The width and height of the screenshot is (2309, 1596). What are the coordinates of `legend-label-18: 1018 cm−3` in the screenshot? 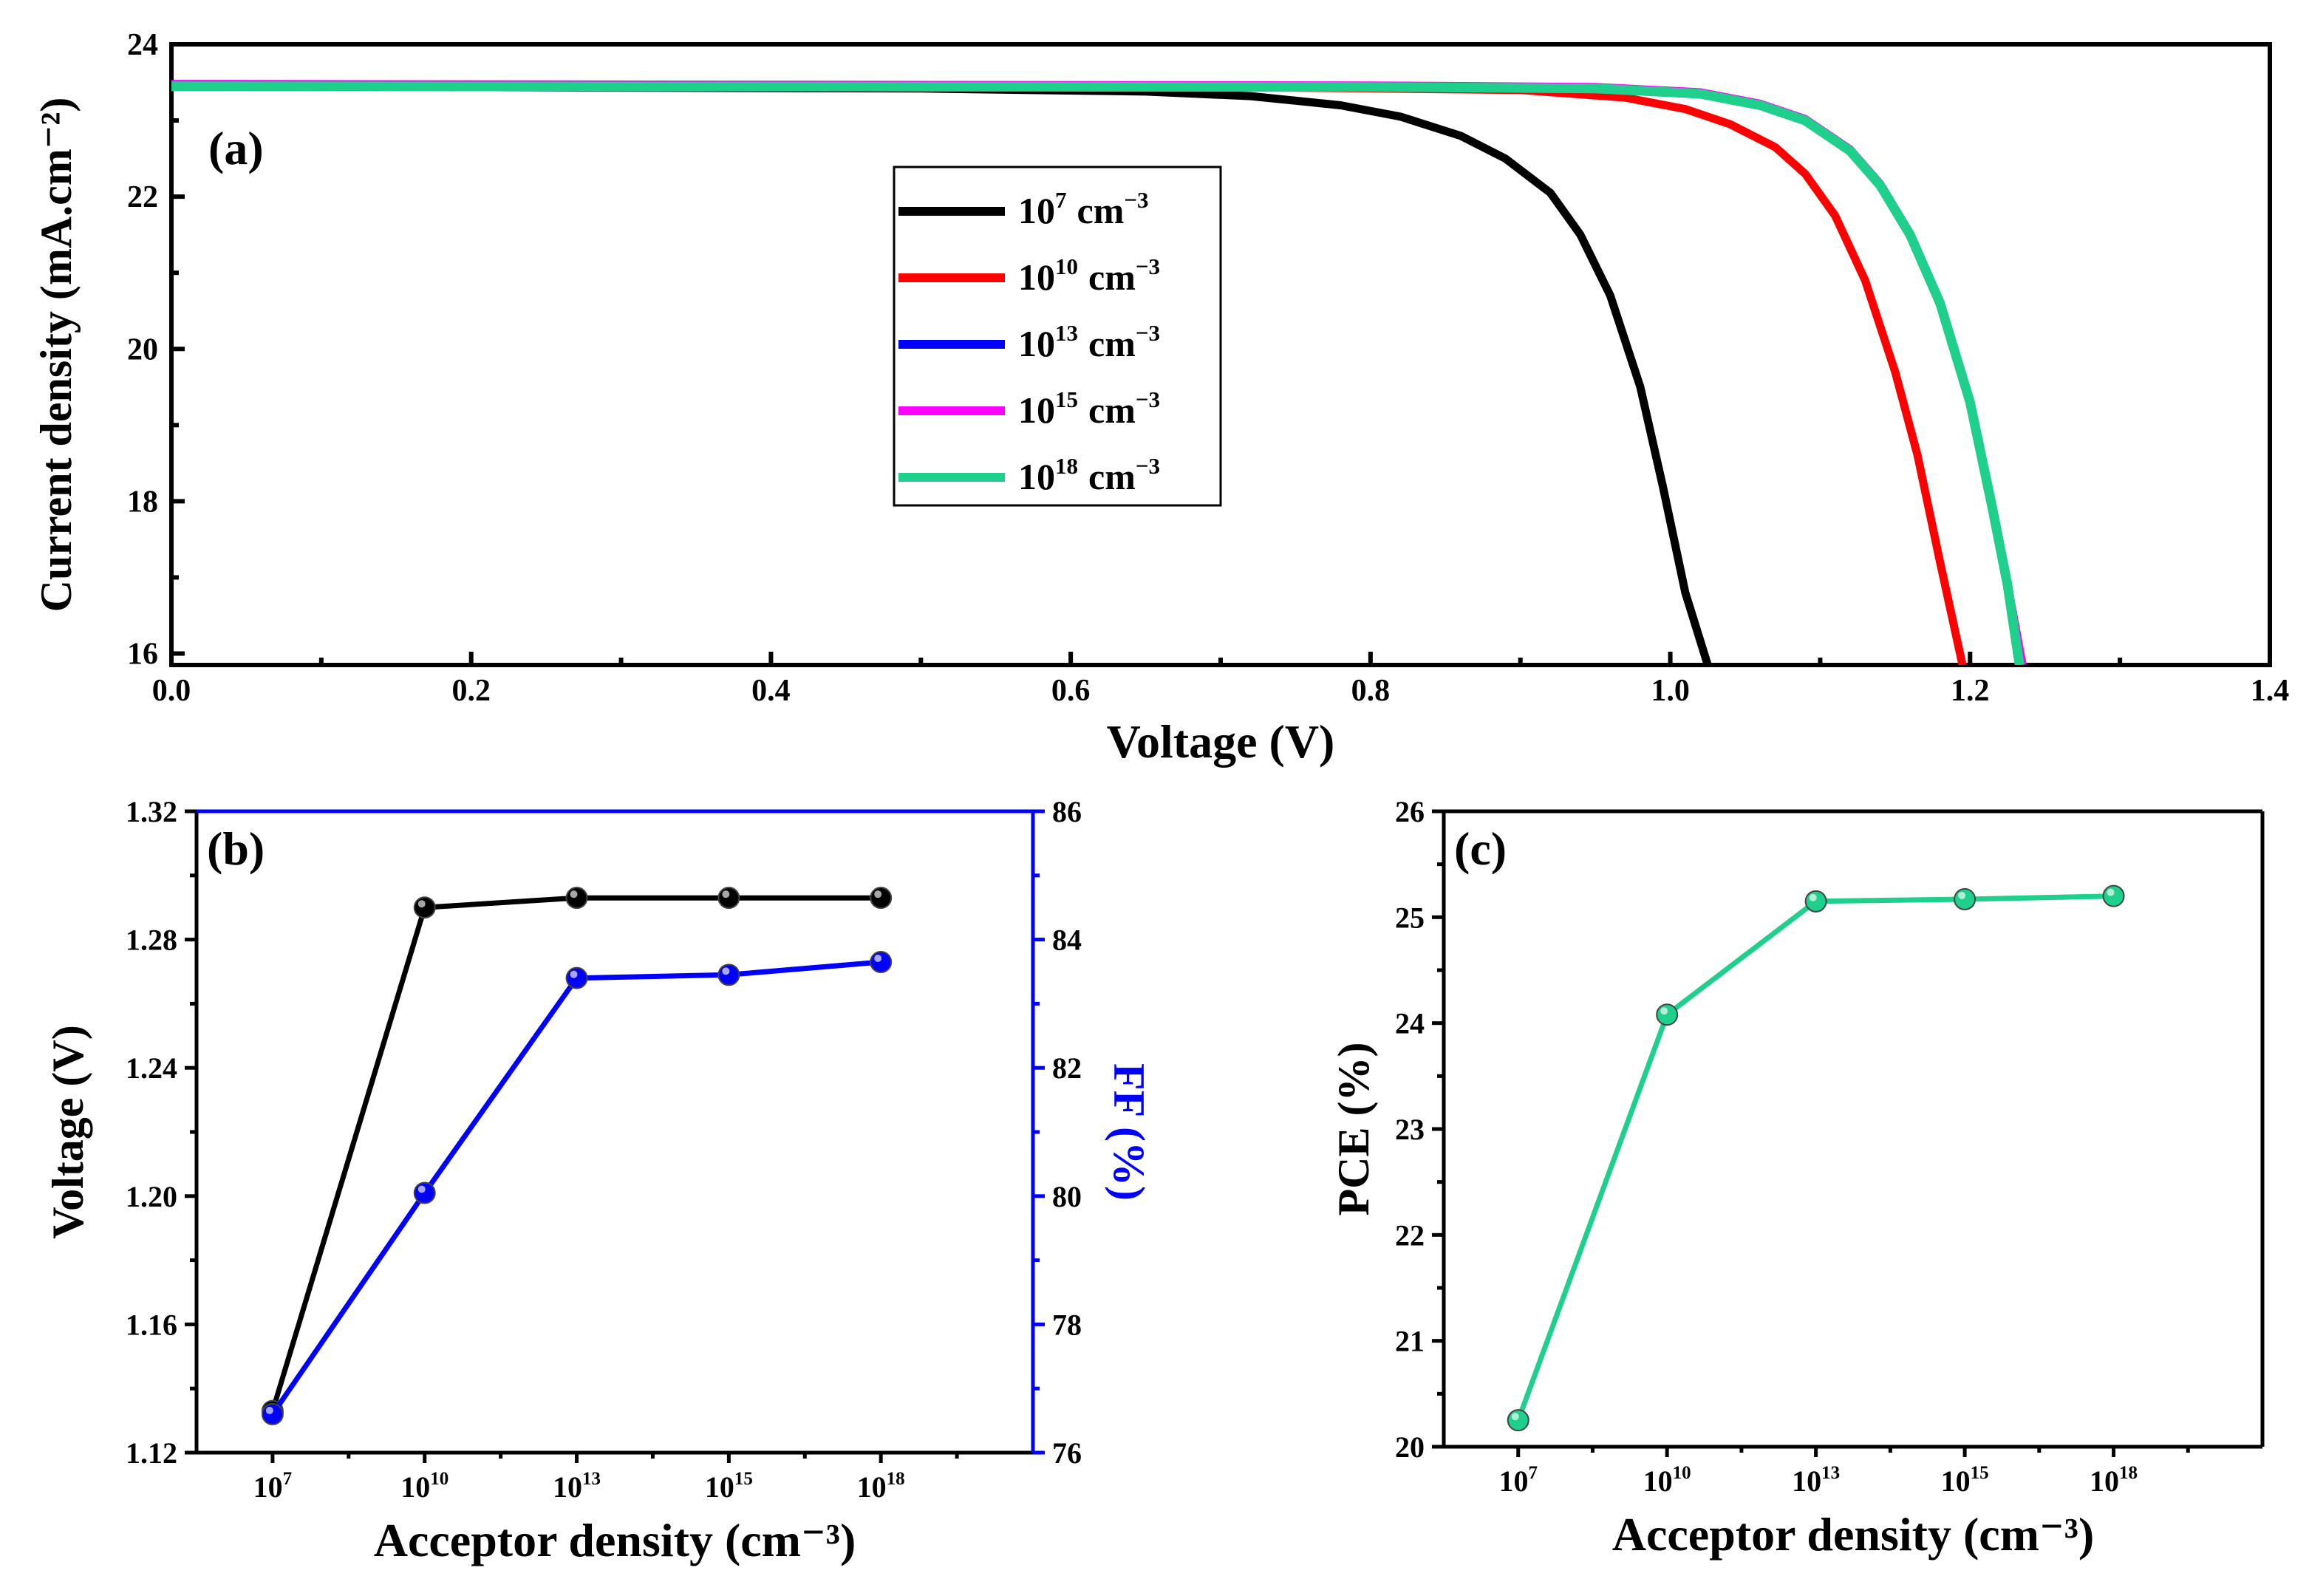 It's located at (1089, 475).